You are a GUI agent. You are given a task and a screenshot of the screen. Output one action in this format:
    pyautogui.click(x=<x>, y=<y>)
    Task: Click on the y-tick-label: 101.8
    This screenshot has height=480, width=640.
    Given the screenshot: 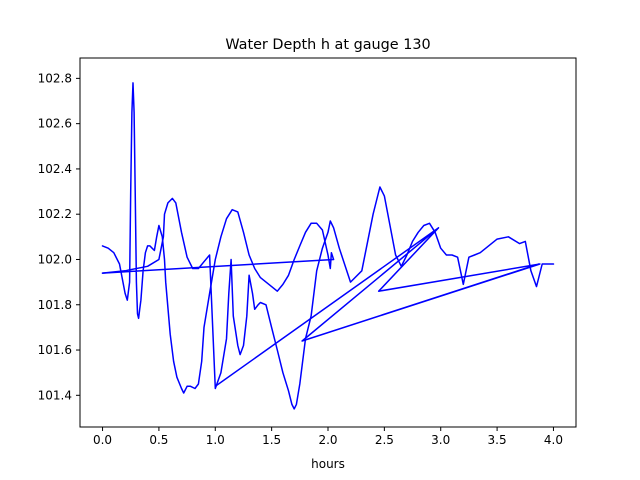 What is the action you would take?
    pyautogui.click(x=55, y=305)
    